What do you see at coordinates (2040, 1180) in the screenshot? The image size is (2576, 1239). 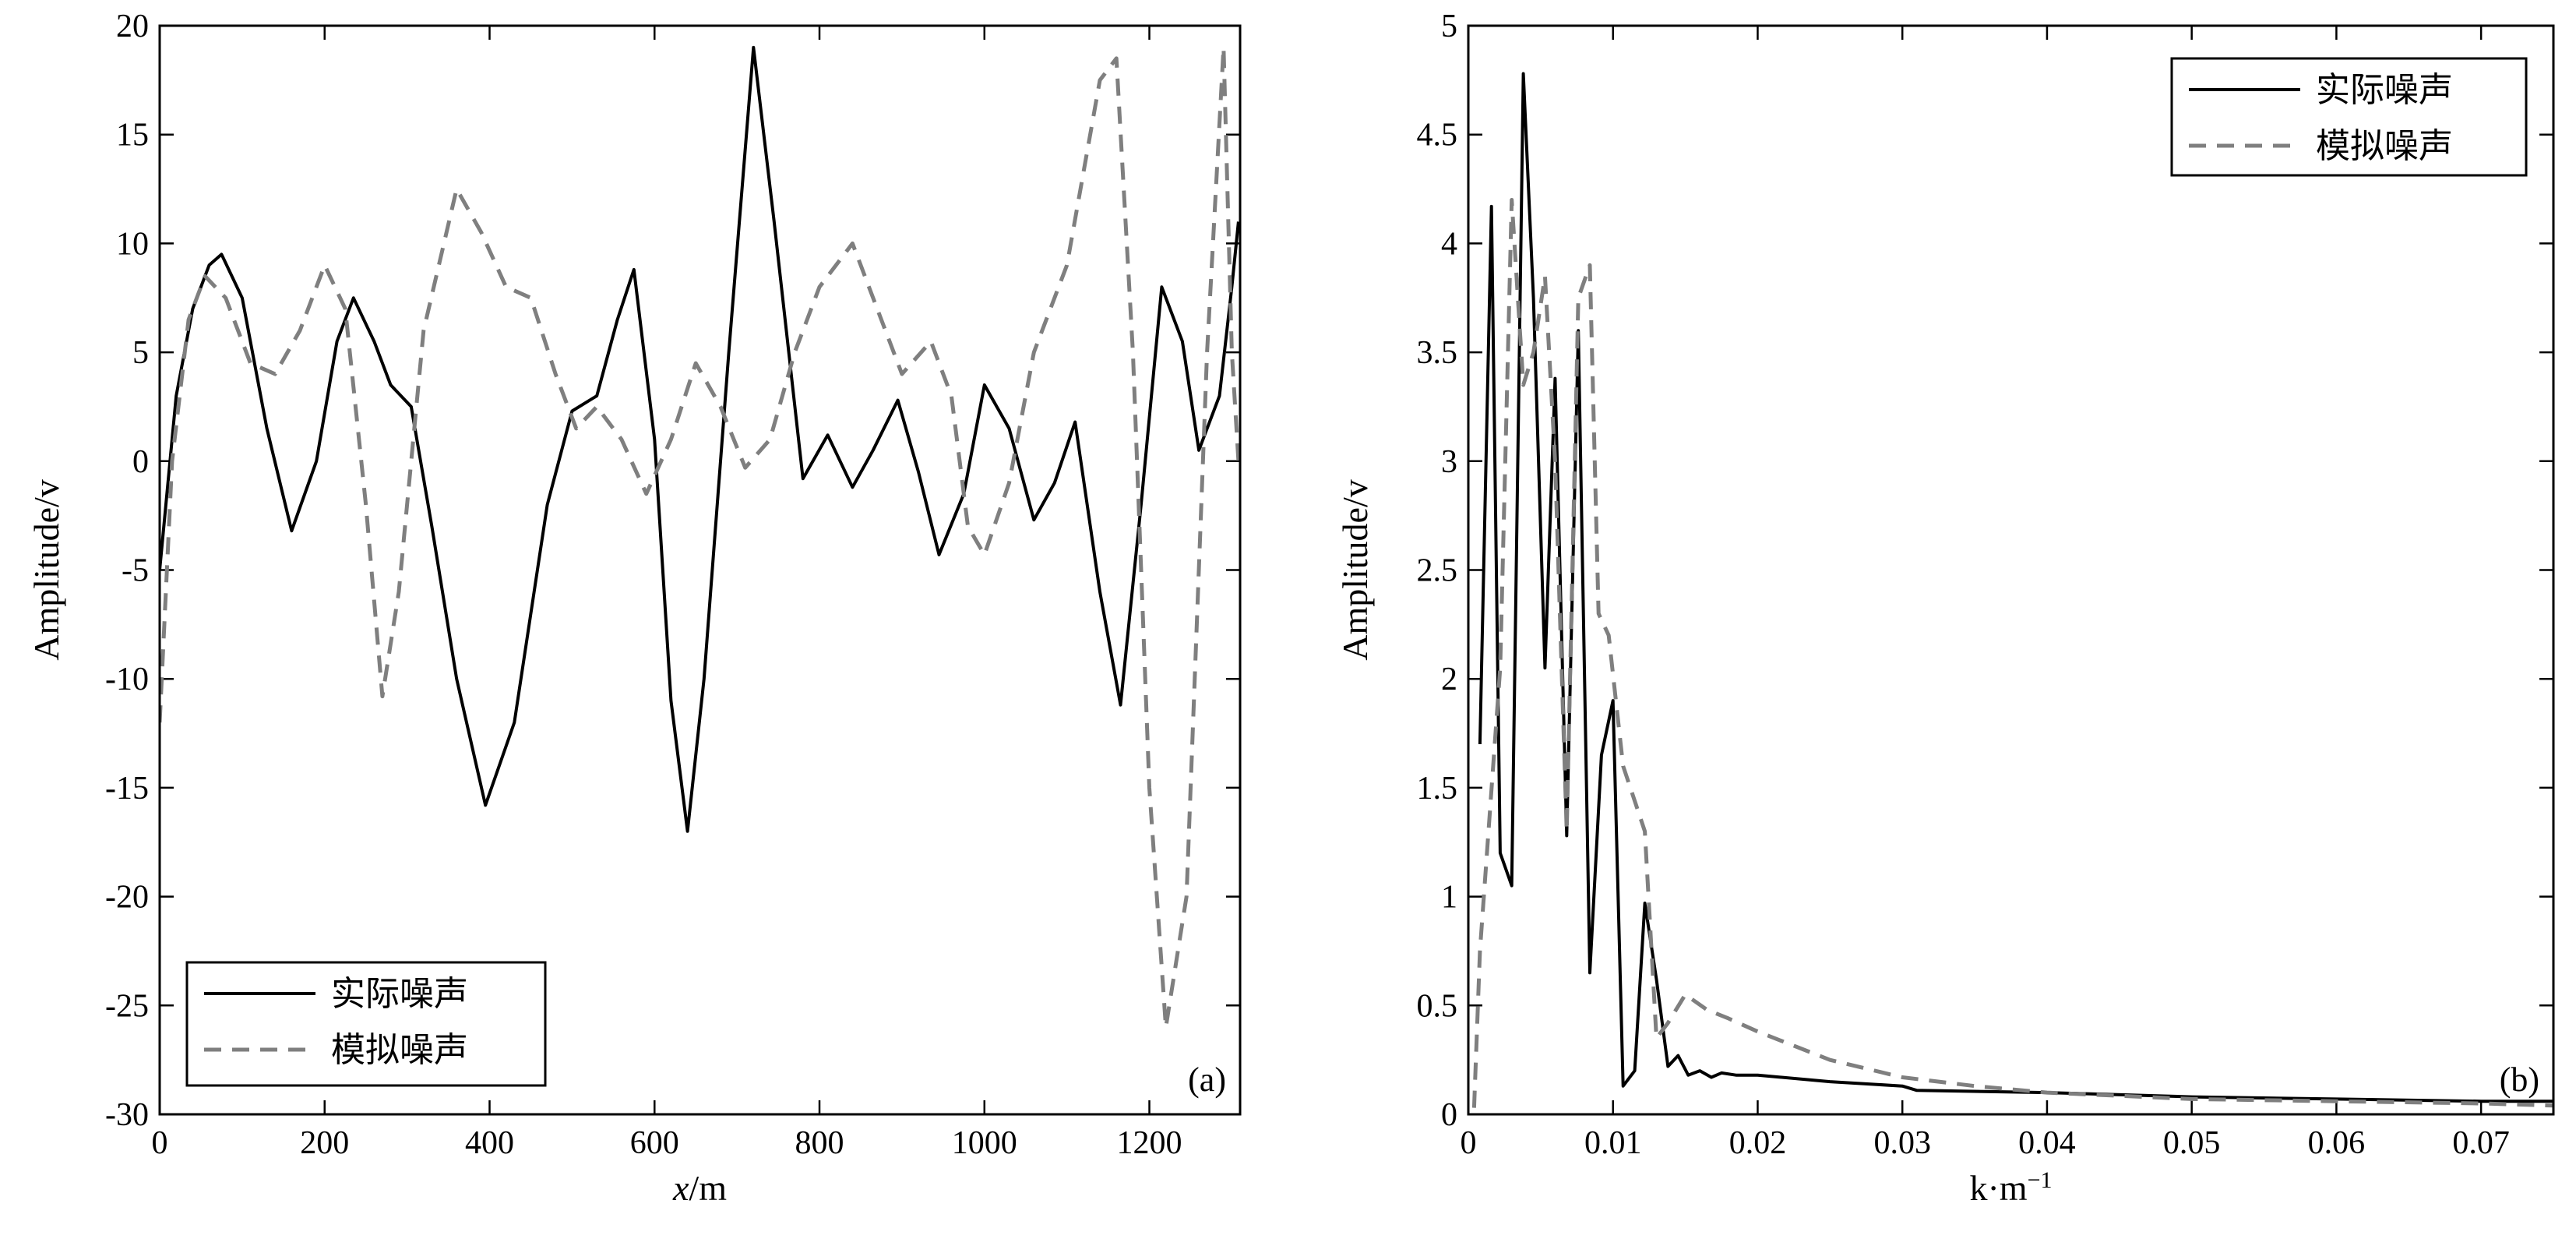 I see `panel-b-xlabel-sup: −1` at bounding box center [2040, 1180].